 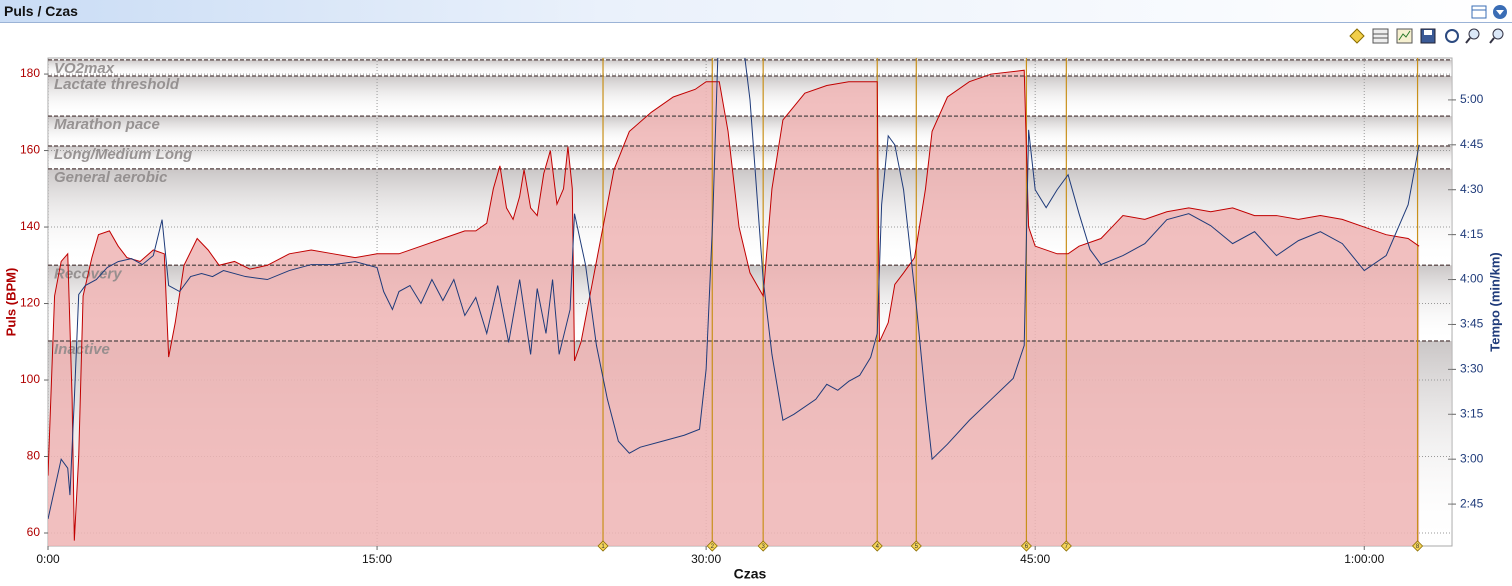 I want to click on lap-label: 5, so click(x=917, y=547).